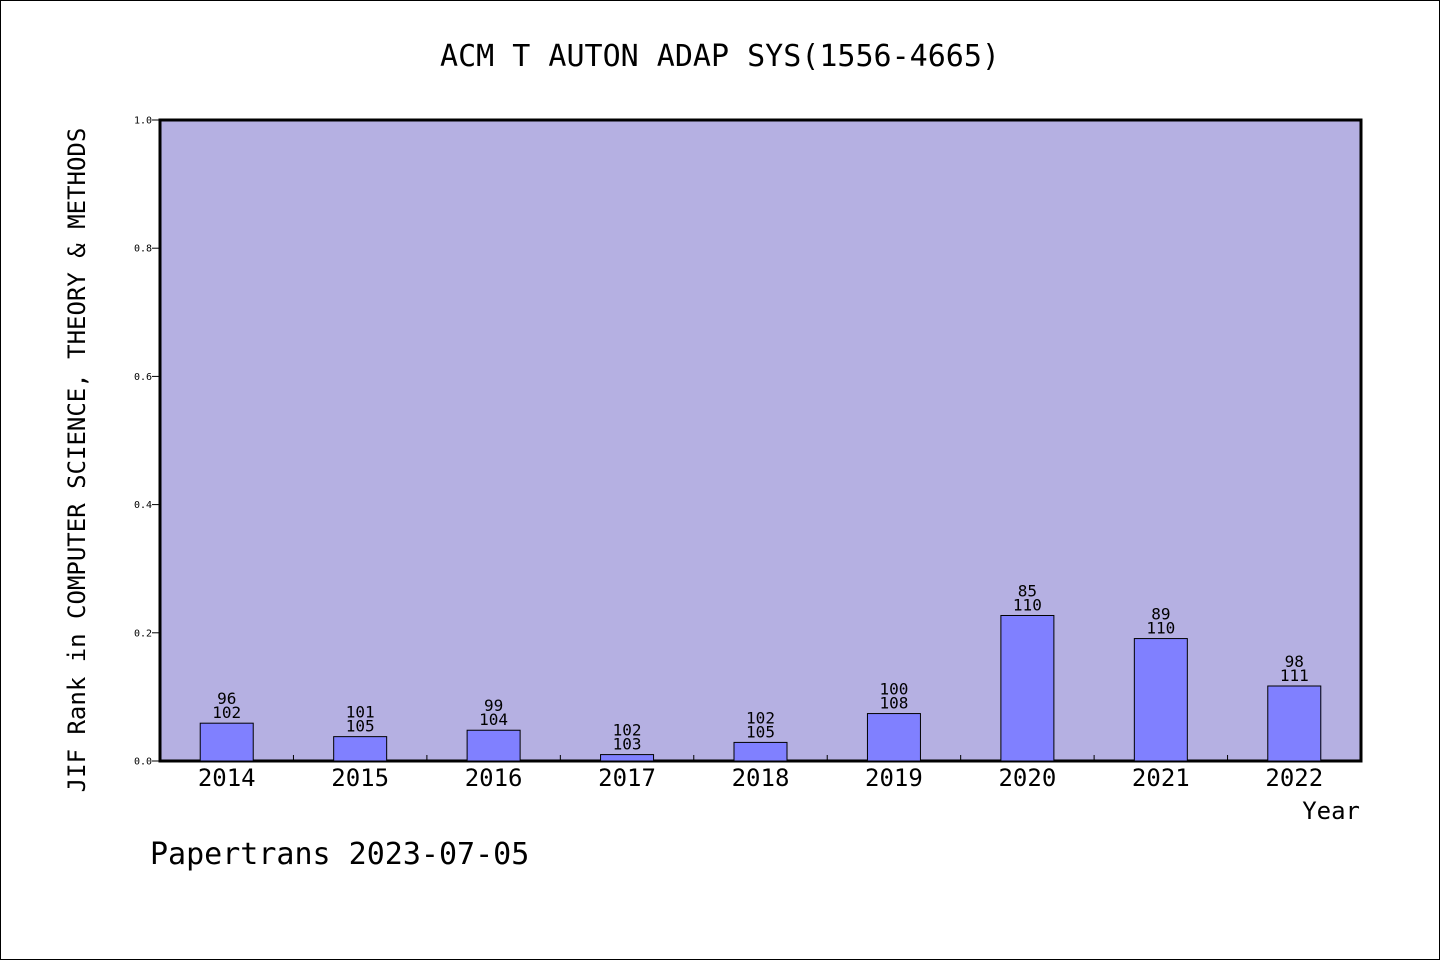 The width and height of the screenshot is (1440, 960). I want to click on bar-2020, so click(1027, 688).